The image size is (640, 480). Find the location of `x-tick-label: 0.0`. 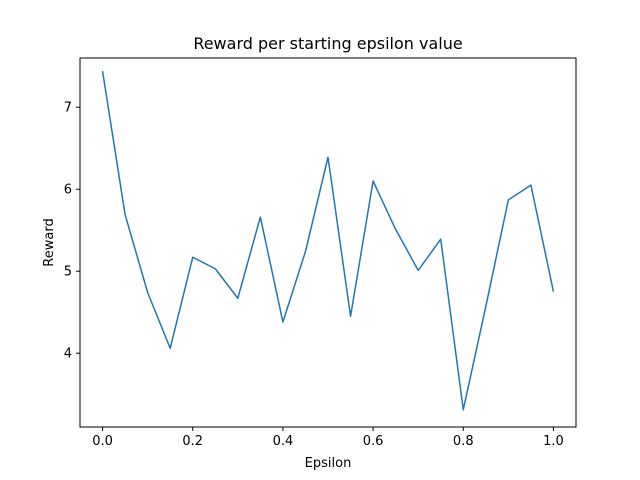

x-tick-label: 0.0 is located at coordinates (102, 441).